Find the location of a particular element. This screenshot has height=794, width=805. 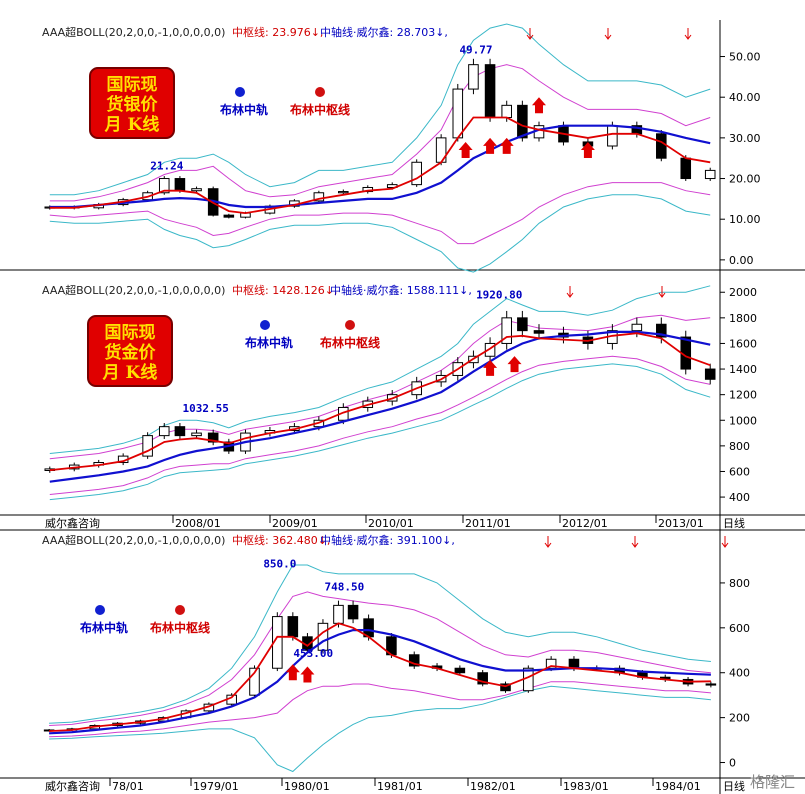

y-tick-label: 1800 is located at coordinates (743, 318).